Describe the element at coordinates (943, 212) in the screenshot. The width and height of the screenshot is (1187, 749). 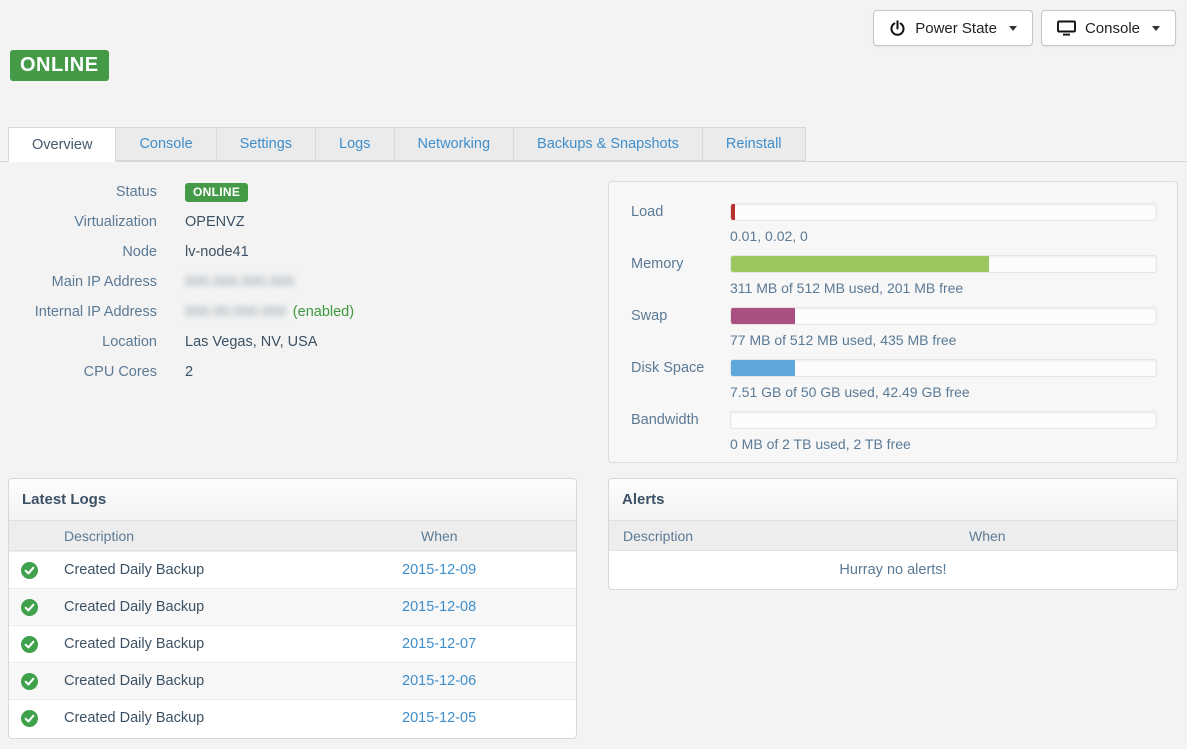
I see `load-progressbar` at that location.